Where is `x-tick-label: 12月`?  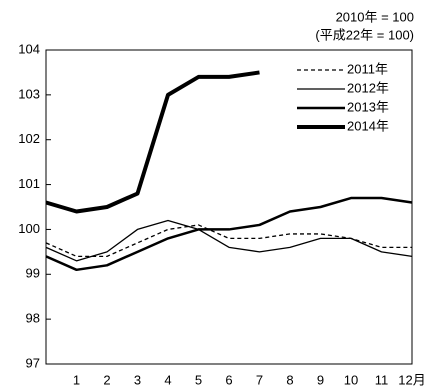
x-tick-label: 12月 is located at coordinates (411, 379).